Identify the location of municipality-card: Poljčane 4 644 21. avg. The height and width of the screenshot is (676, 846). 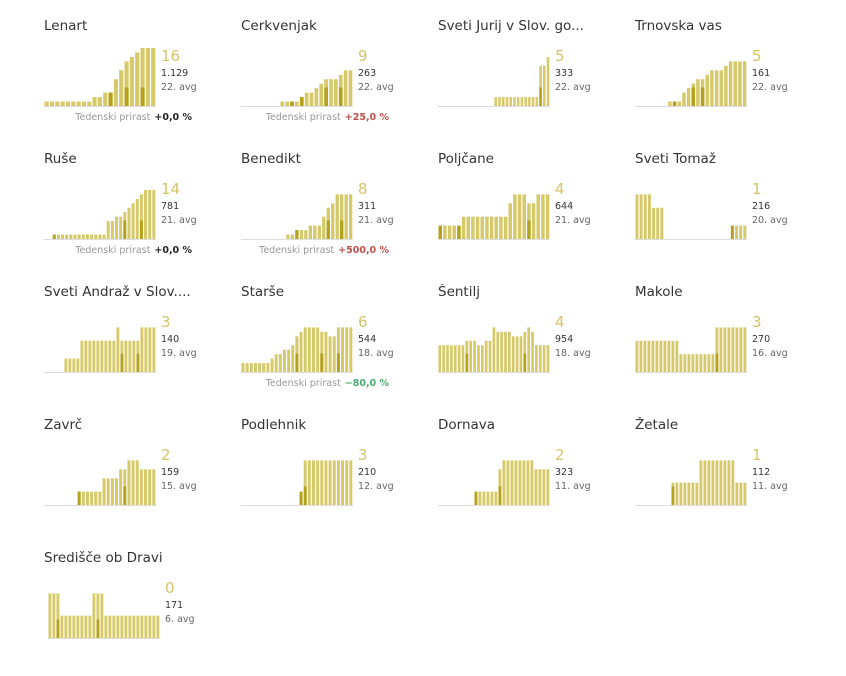
(533, 214).